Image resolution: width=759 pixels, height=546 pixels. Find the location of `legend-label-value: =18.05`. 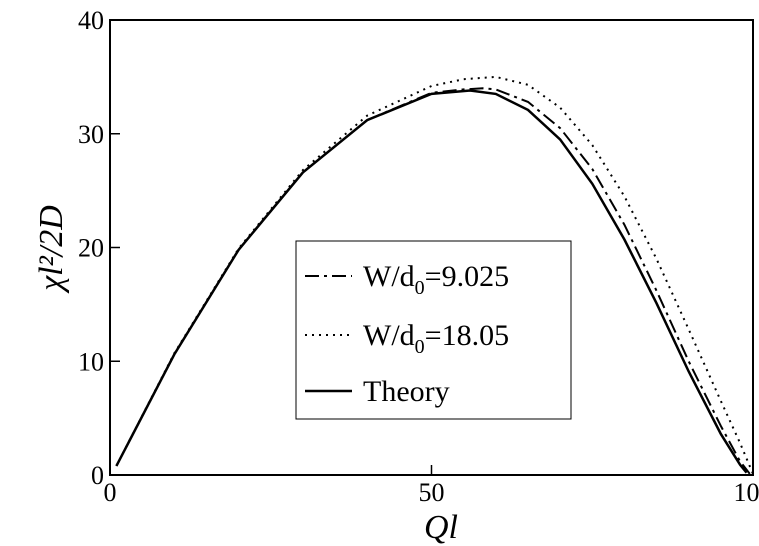

legend-label-value: =18.05 is located at coordinates (467, 335).